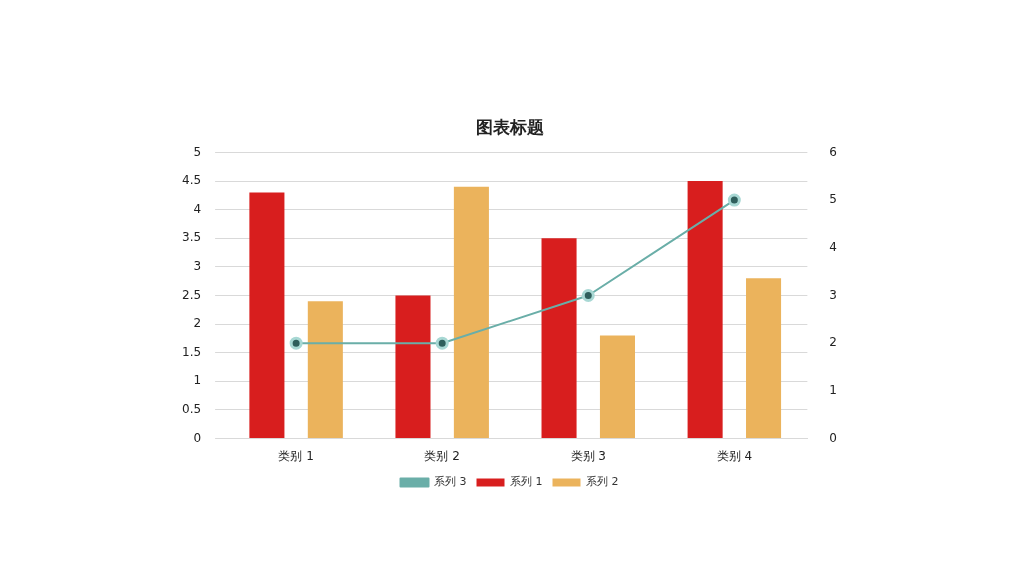  Describe the element at coordinates (191, 351) in the screenshot. I see `y-tick-label: 1.5` at that location.